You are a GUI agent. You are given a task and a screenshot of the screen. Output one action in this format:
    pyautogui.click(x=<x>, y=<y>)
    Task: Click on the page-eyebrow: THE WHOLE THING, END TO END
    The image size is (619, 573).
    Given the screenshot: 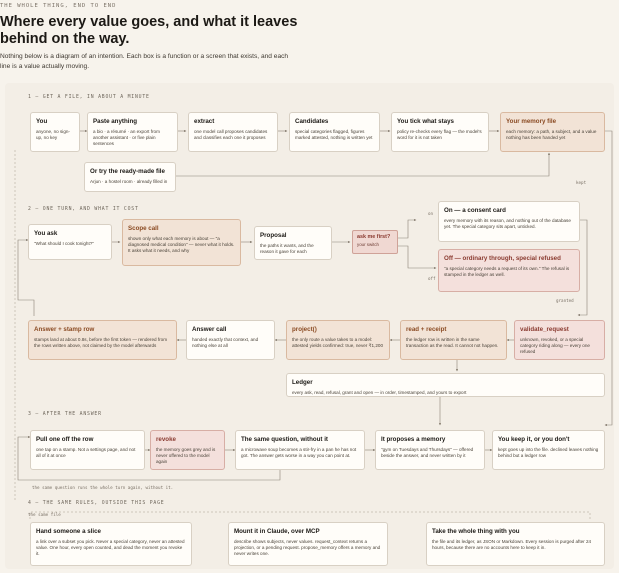 What is the action you would take?
    pyautogui.click(x=58, y=6)
    